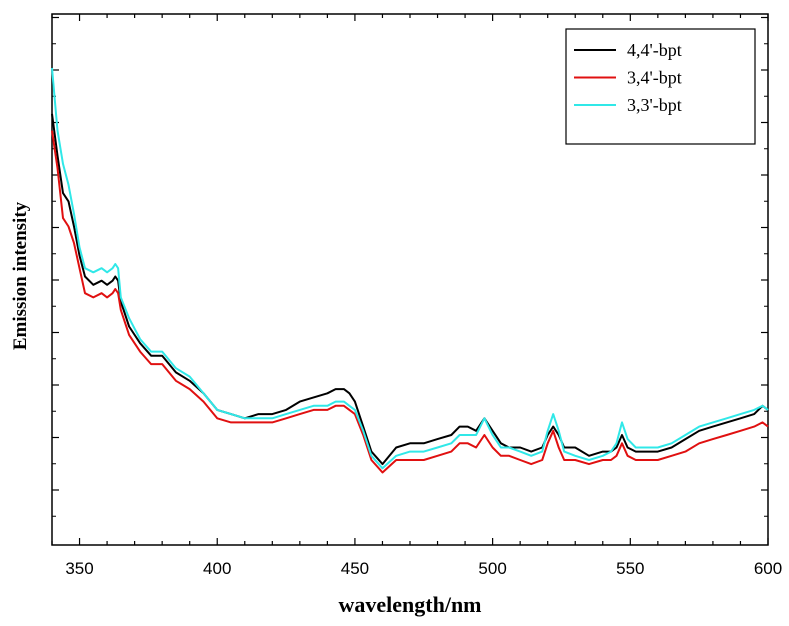 This screenshot has width=789, height=626. I want to click on legend-label: 3,3'-bpt, so click(654, 105).